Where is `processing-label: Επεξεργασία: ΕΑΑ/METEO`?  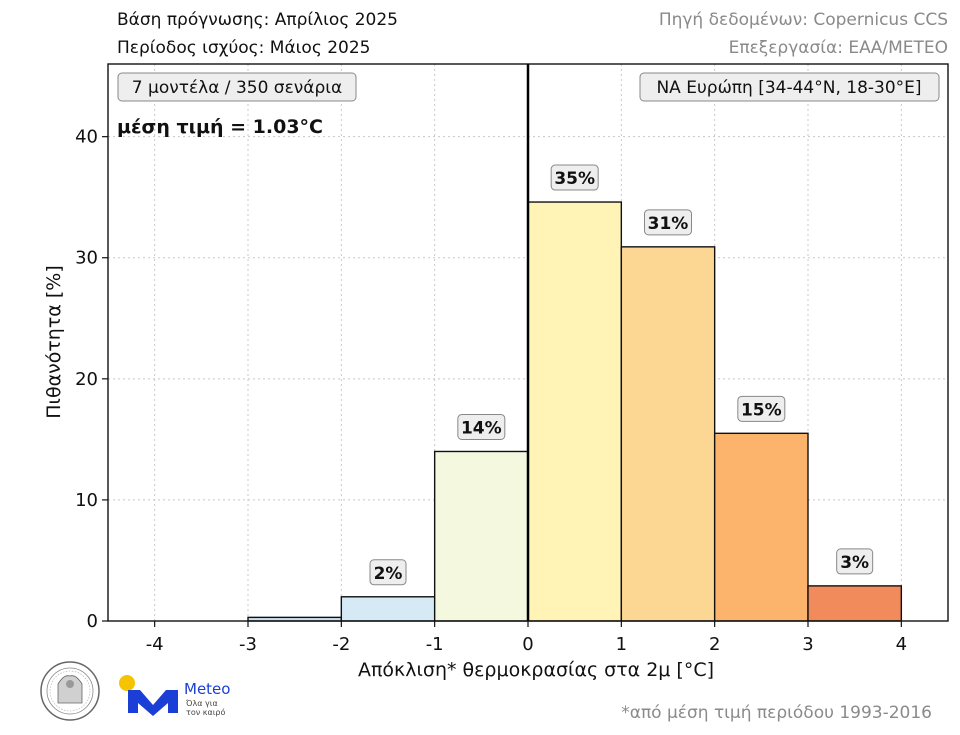
processing-label: Επεξεργασία: ΕΑΑ/METEO is located at coordinates (838, 48).